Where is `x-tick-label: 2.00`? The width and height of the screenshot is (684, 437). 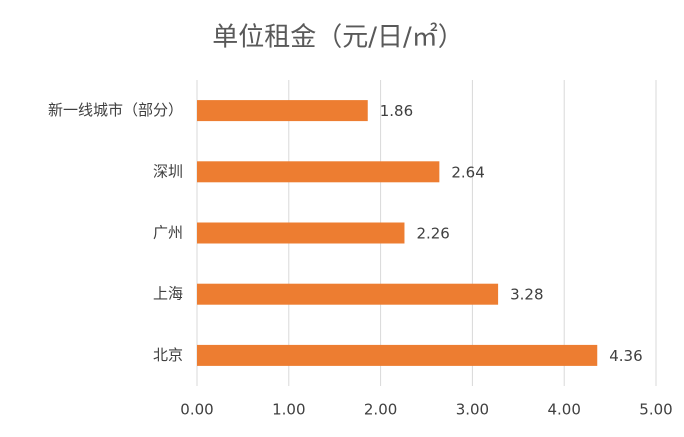 x-tick-label: 2.00 is located at coordinates (380, 410).